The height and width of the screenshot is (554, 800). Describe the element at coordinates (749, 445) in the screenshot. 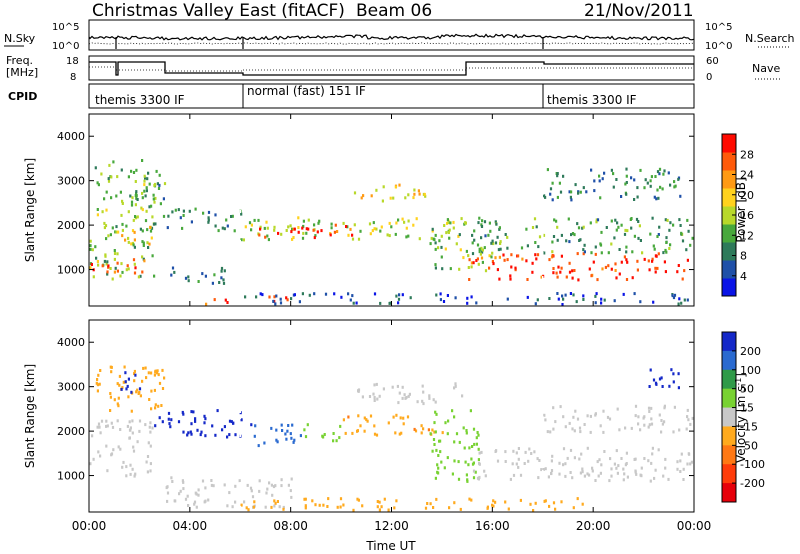

I see `velocity-colorbar-tick-label: -50` at that location.